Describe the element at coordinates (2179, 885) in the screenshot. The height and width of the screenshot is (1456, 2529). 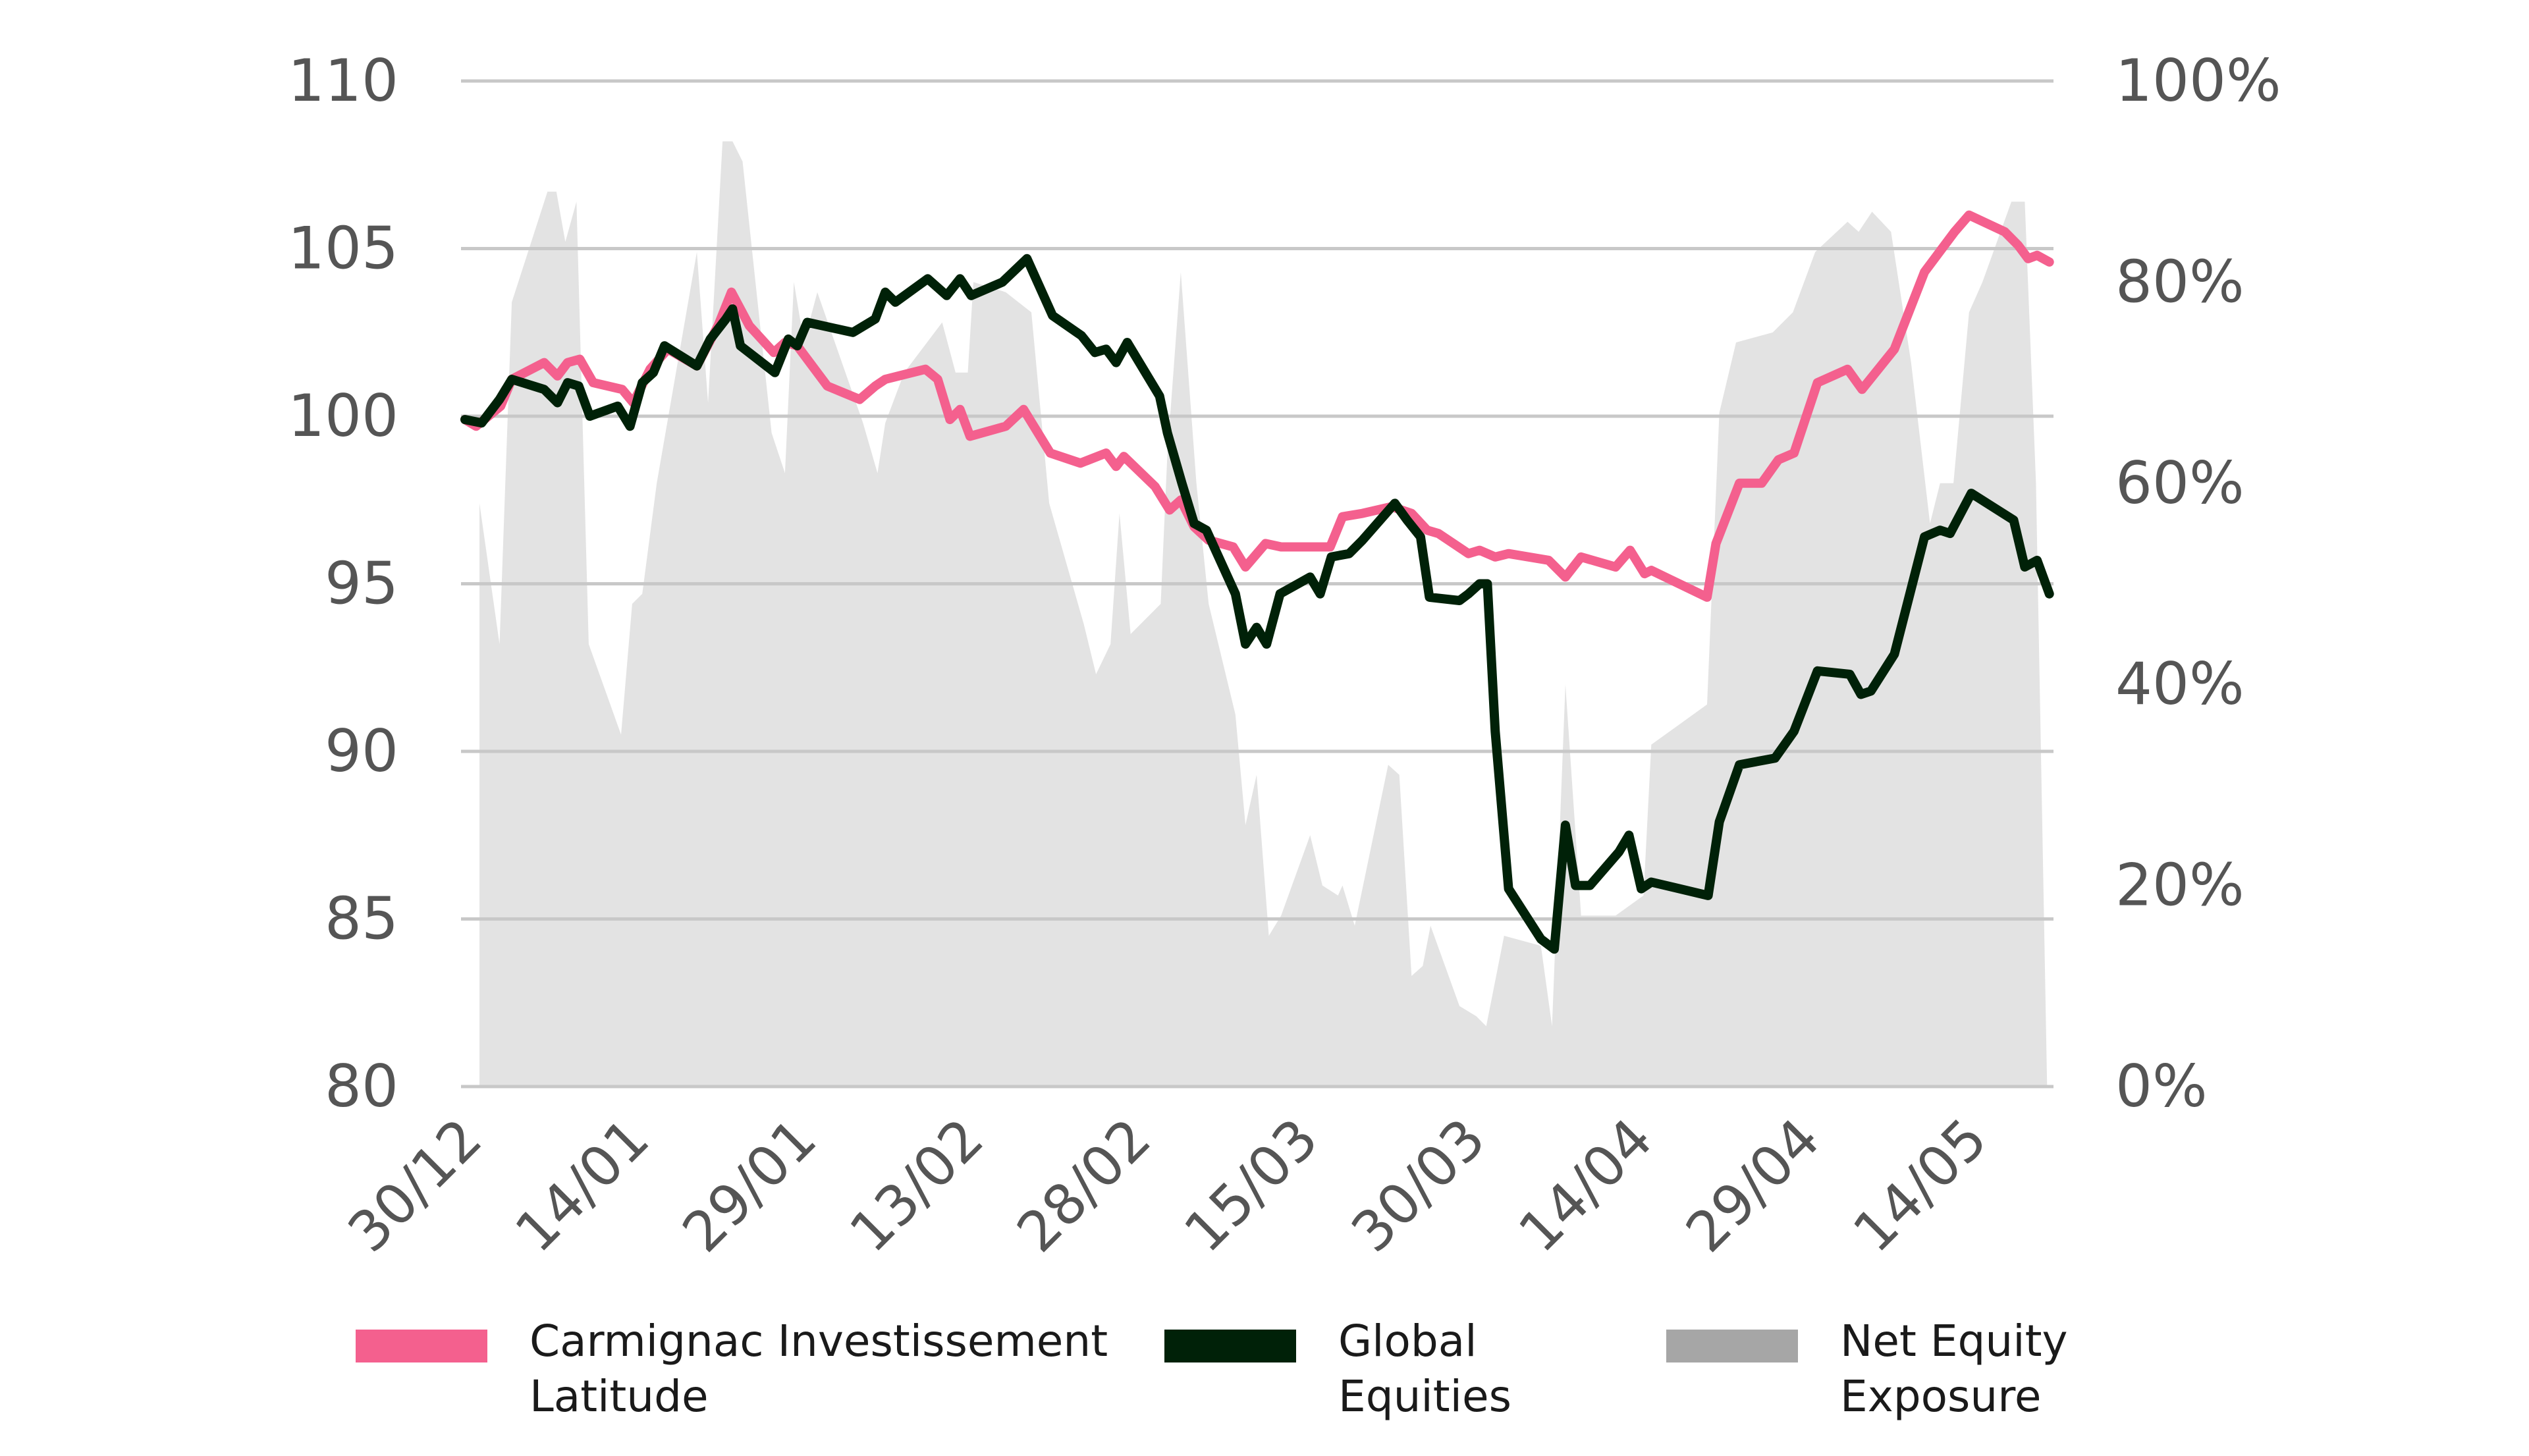
I see `y2-tick-label: 20%` at that location.